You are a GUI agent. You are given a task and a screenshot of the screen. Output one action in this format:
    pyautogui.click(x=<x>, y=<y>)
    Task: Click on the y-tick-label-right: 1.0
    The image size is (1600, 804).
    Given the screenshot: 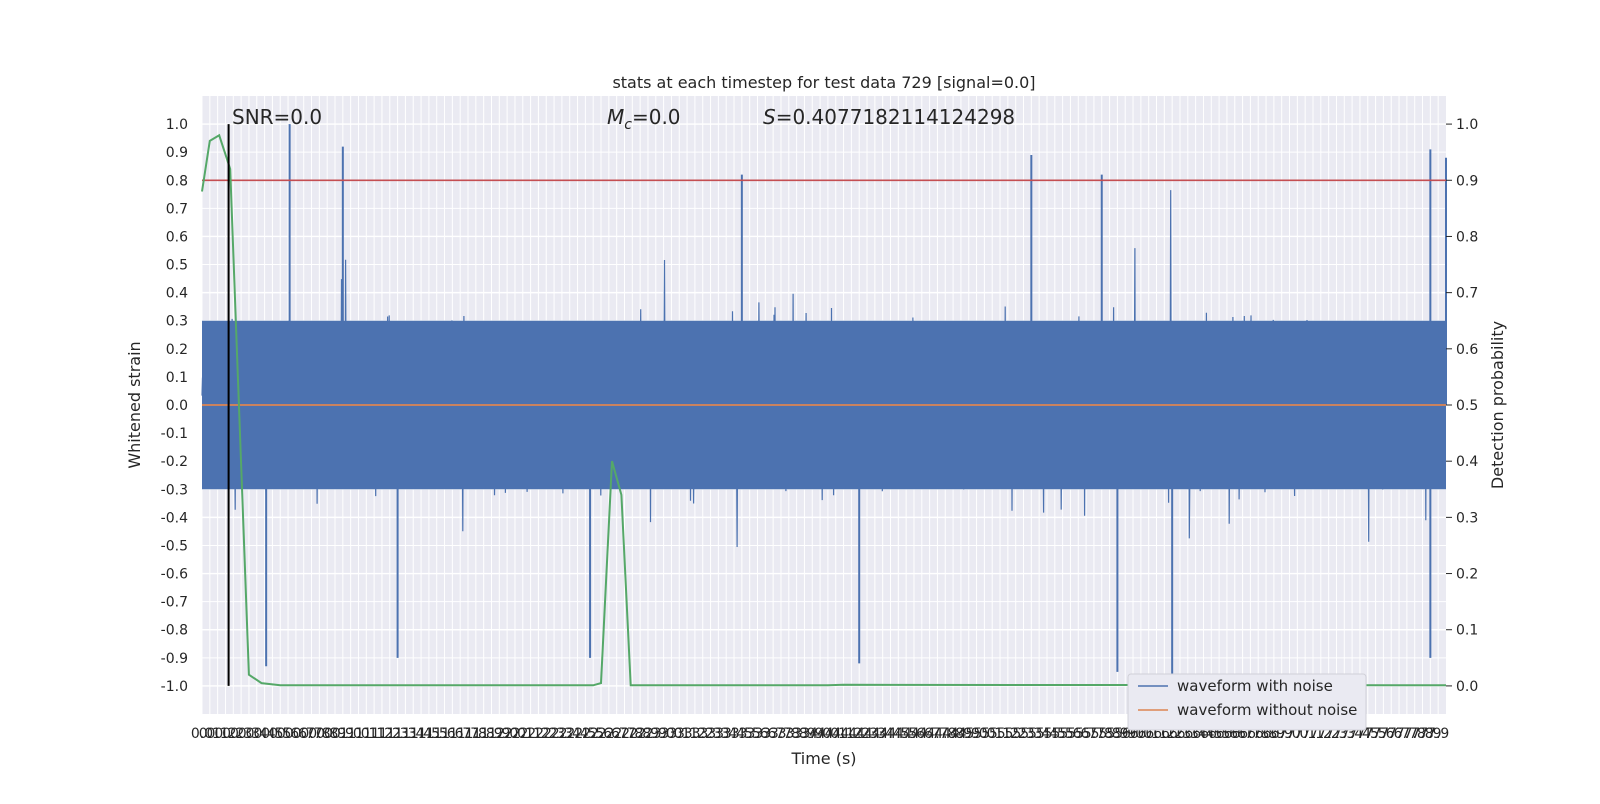 What is the action you would take?
    pyautogui.click(x=1467, y=125)
    